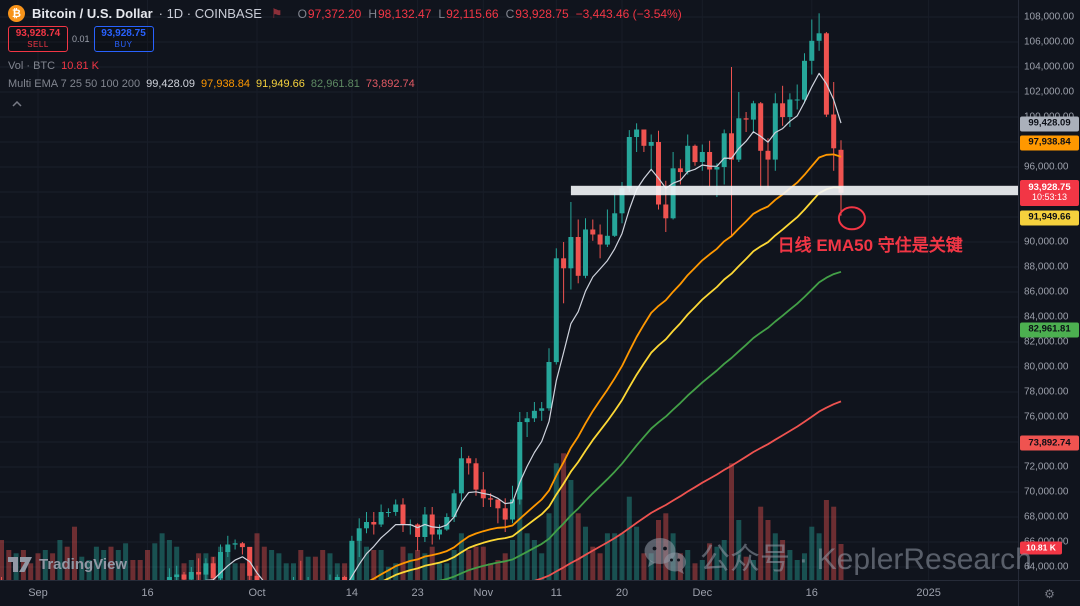  What do you see at coordinates (1049, 124) in the screenshot?
I see `price-axis-badge: 99,428.09` at bounding box center [1049, 124].